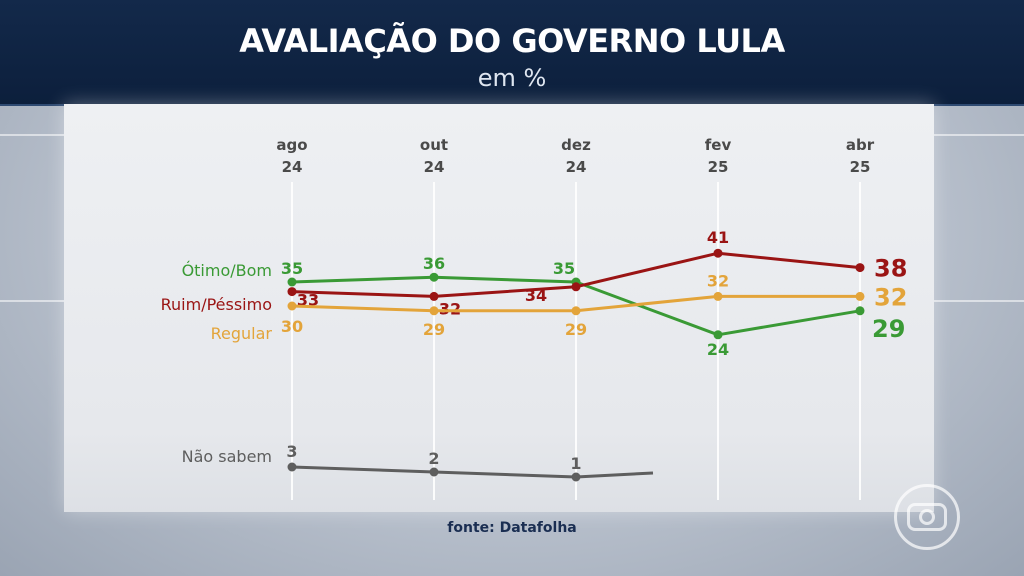 The width and height of the screenshot is (1024, 576). I want to click on tick-label-month: dez, so click(576, 145).